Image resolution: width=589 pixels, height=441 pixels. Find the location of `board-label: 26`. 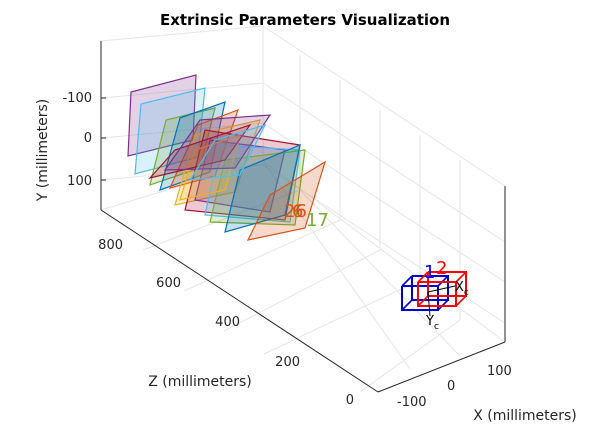

board-label: 26 is located at coordinates (295, 211).